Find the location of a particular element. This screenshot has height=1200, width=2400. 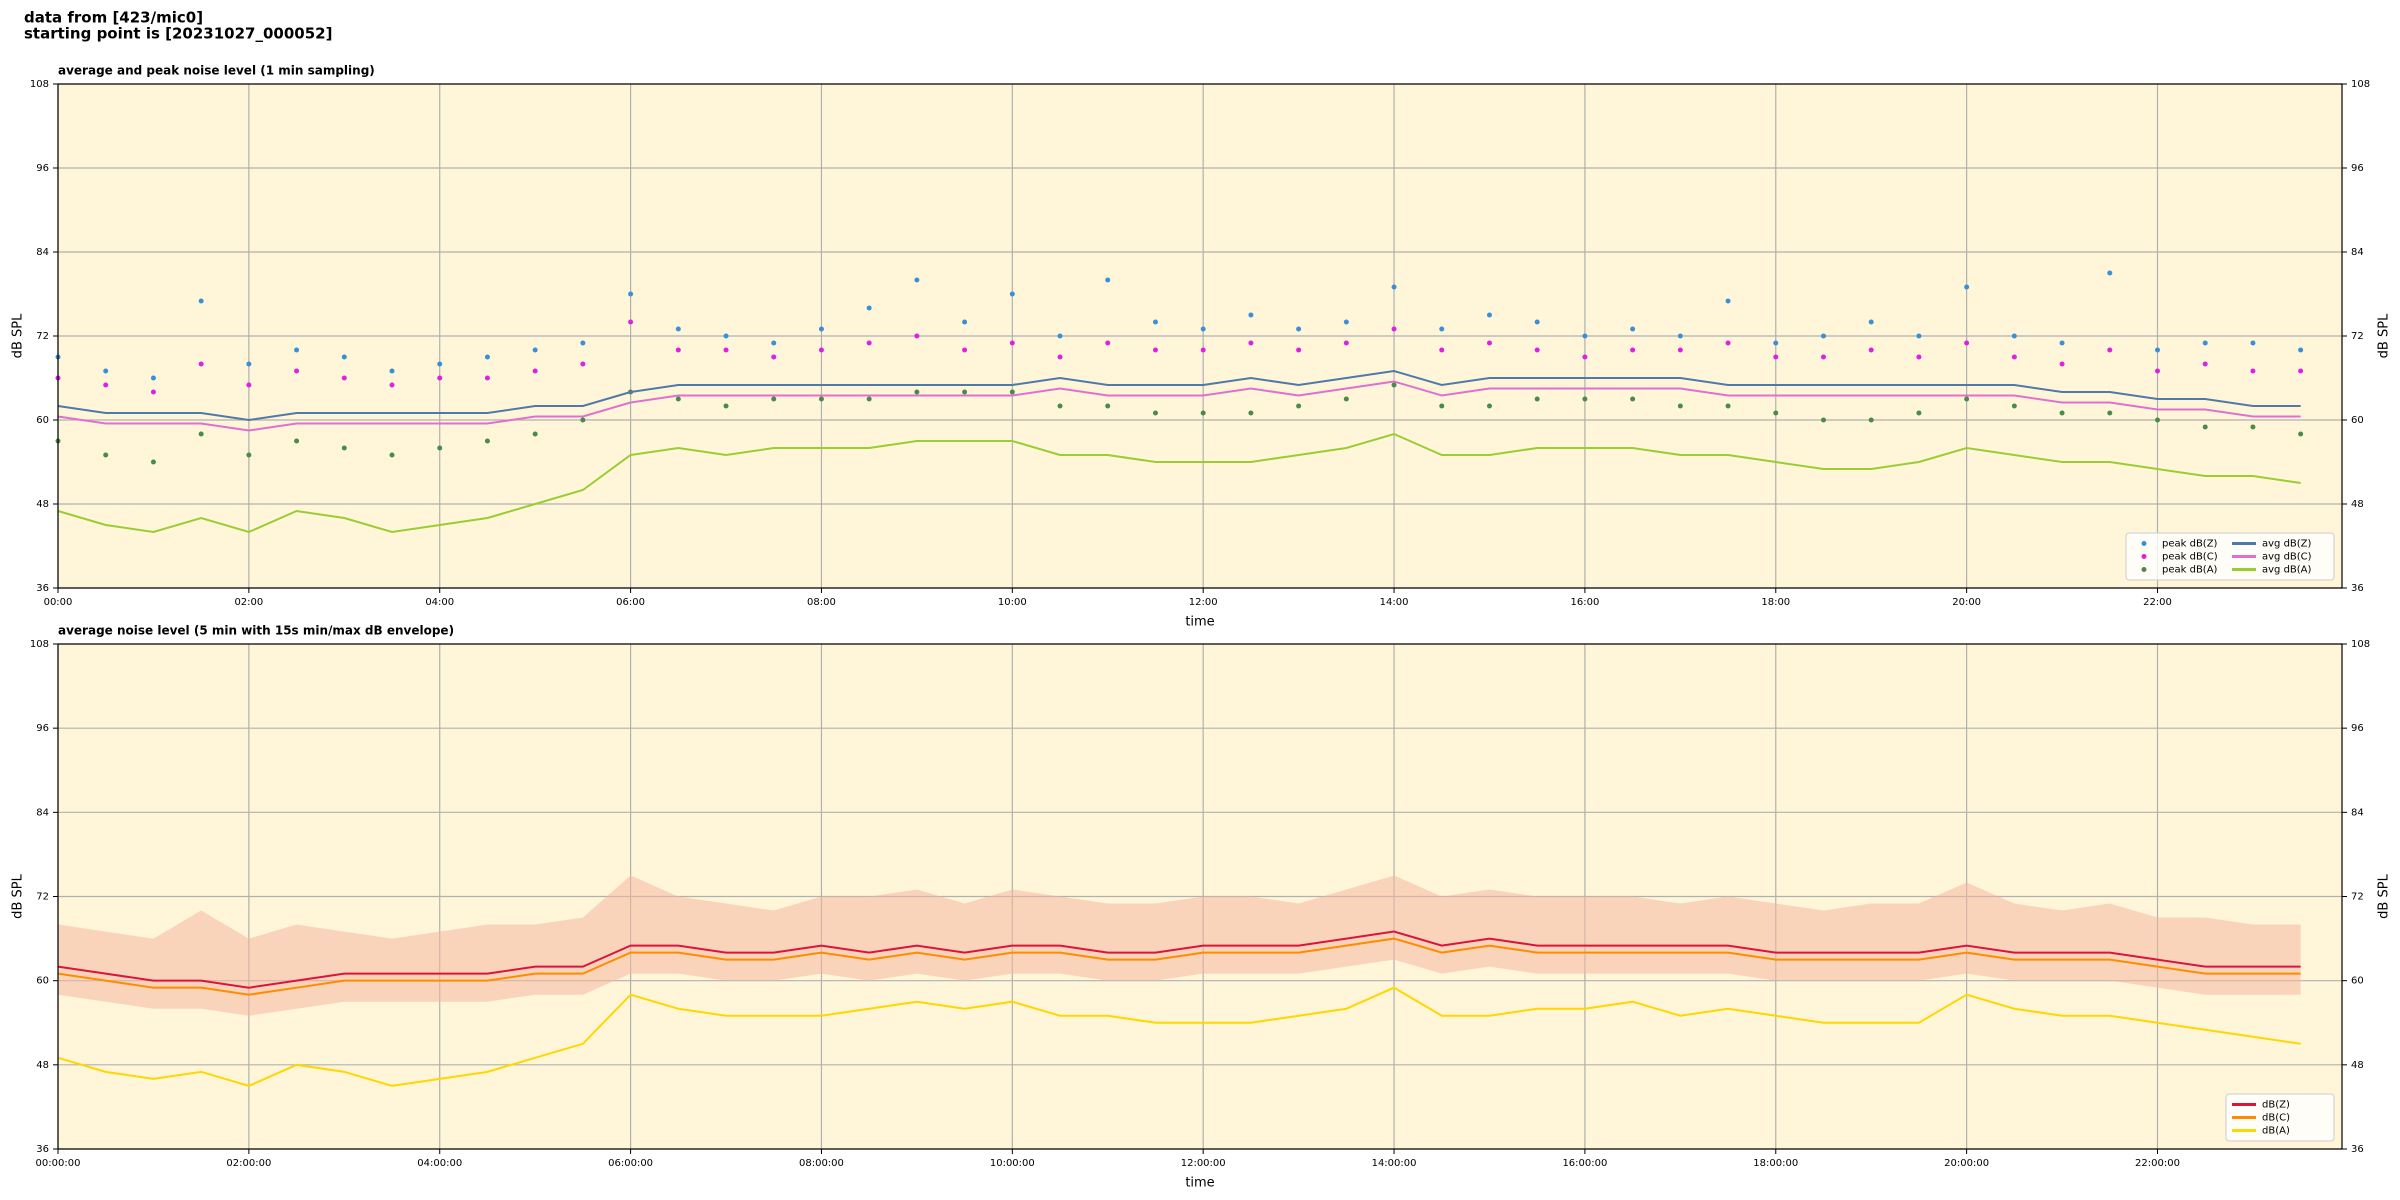

x-tick-label: 20:00:00 is located at coordinates (1966, 1163).